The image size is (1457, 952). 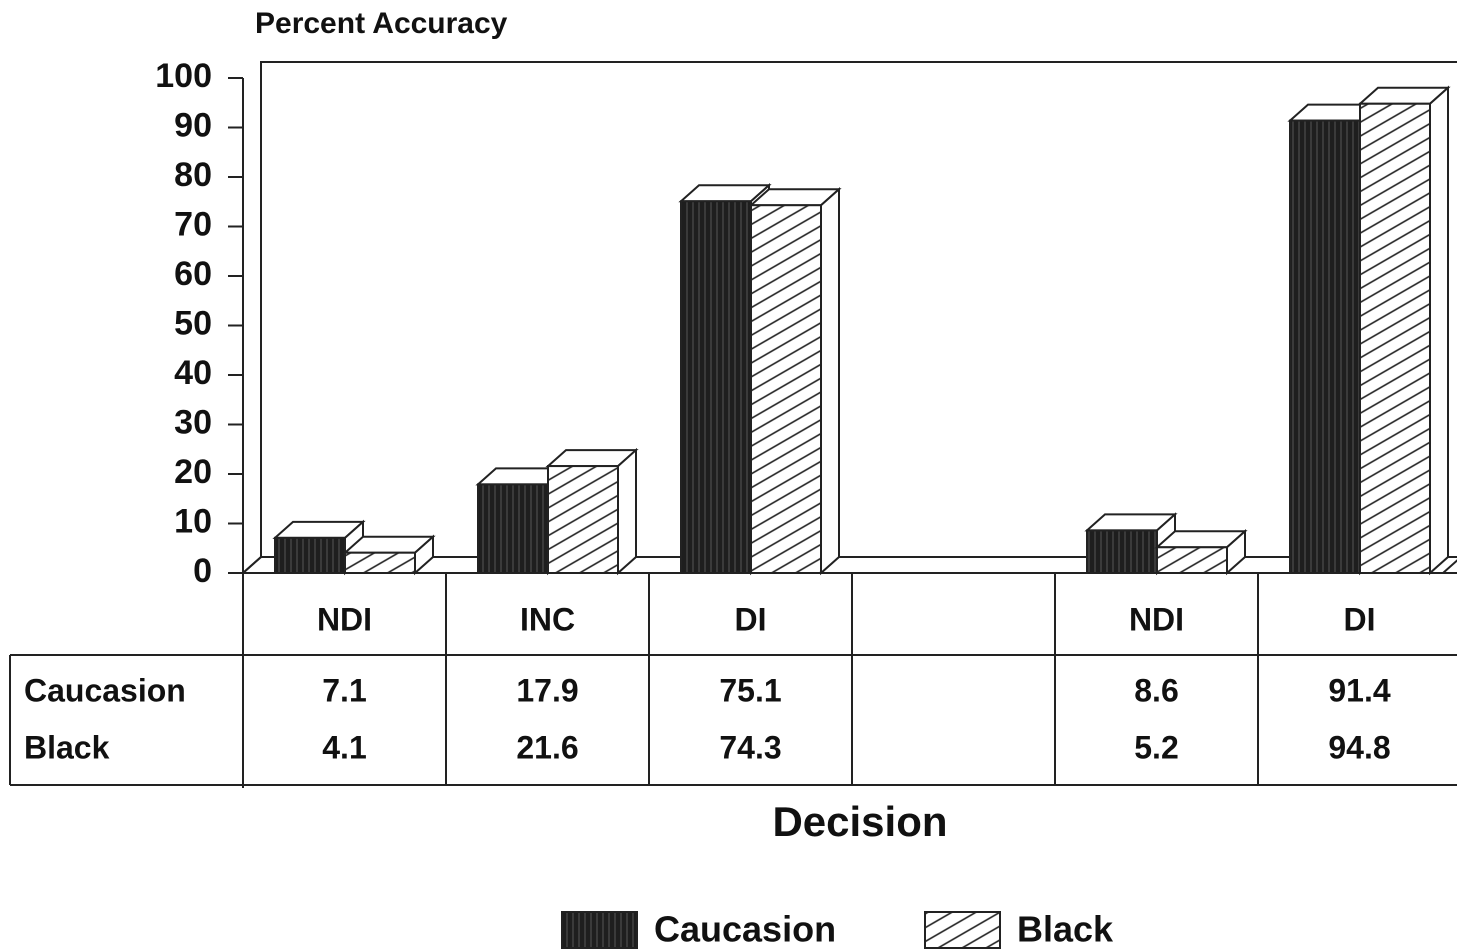 What do you see at coordinates (750, 747) in the screenshot?
I see `table-value: 74.3` at bounding box center [750, 747].